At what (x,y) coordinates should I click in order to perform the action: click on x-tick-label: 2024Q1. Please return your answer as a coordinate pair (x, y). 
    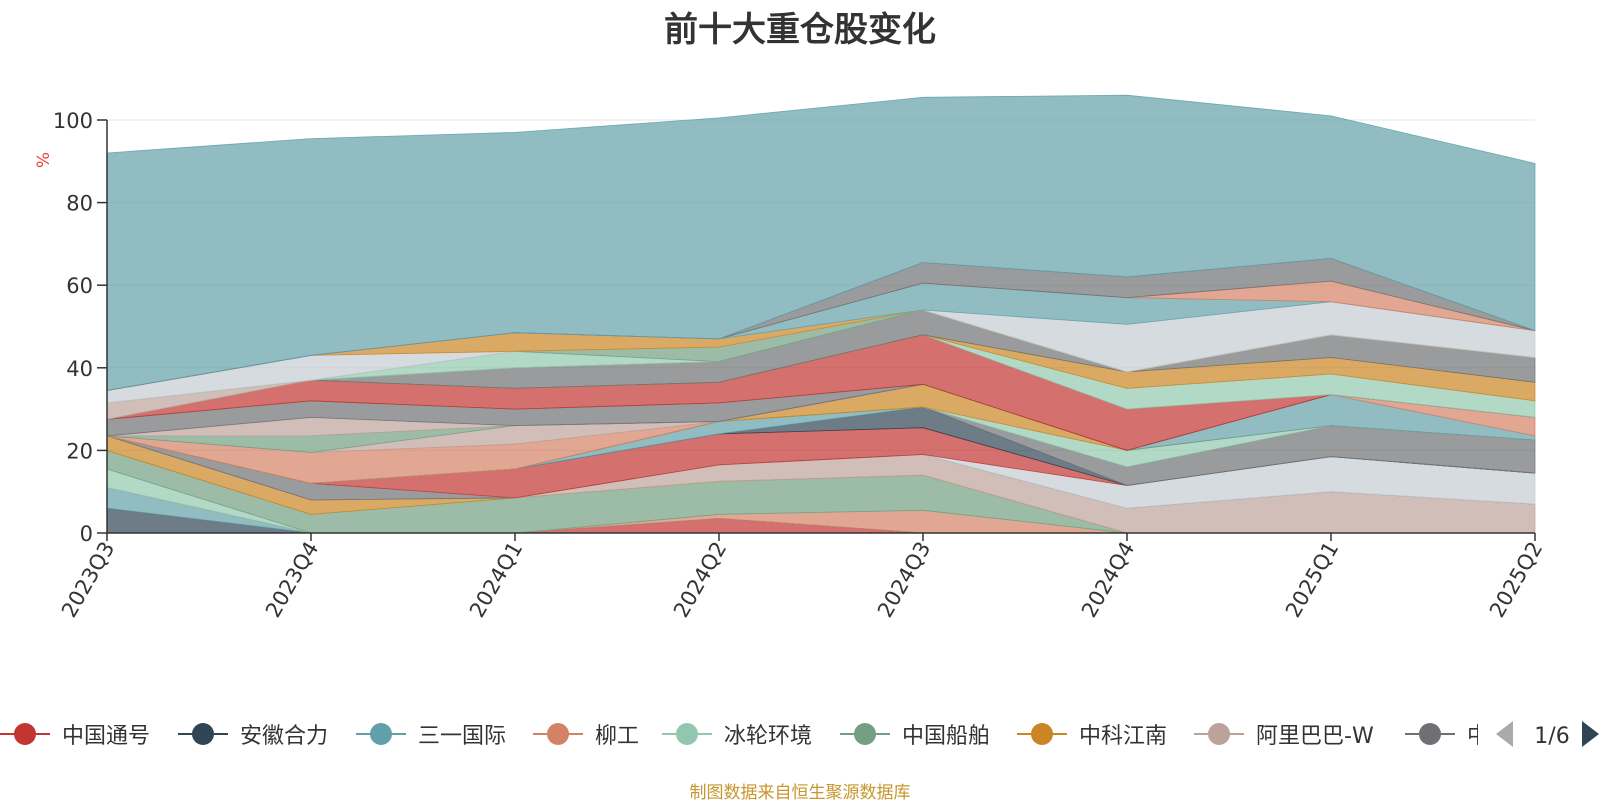
    Looking at the image, I should click on (496, 580).